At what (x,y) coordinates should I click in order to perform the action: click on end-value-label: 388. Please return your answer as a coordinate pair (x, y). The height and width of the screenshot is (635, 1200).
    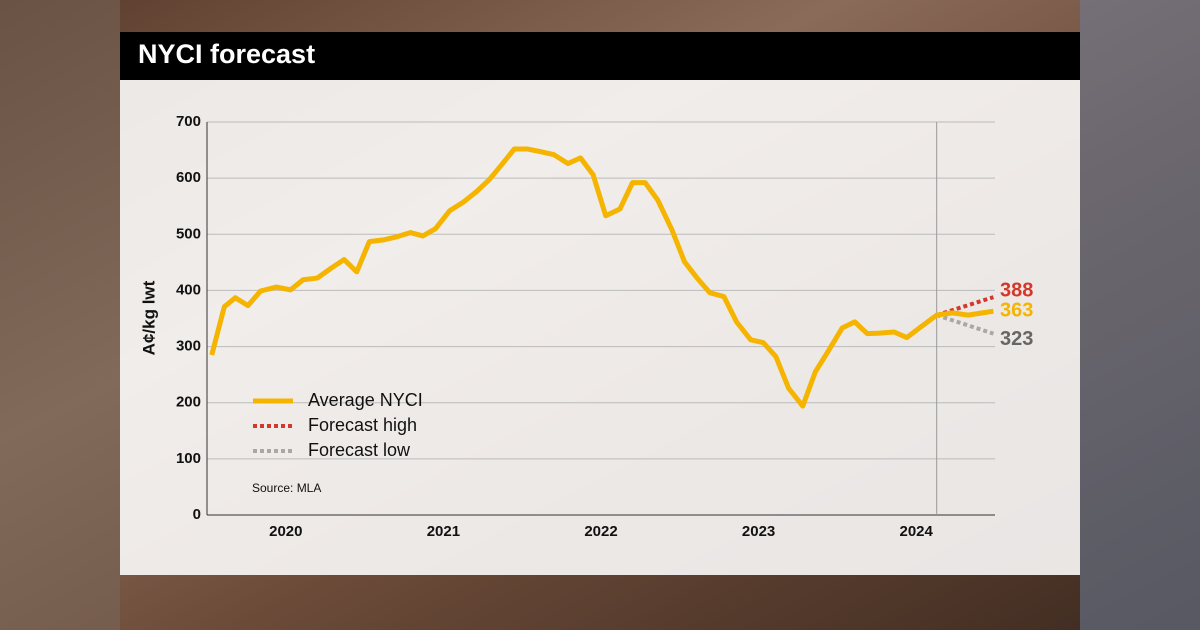
    Looking at the image, I should click on (1016, 290).